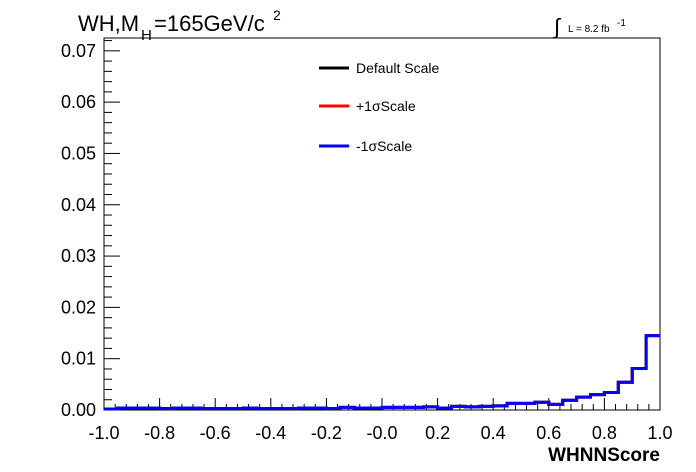 The image size is (696, 472). Describe the element at coordinates (326, 433) in the screenshot. I see `x-tick-label: -0.2` at that location.